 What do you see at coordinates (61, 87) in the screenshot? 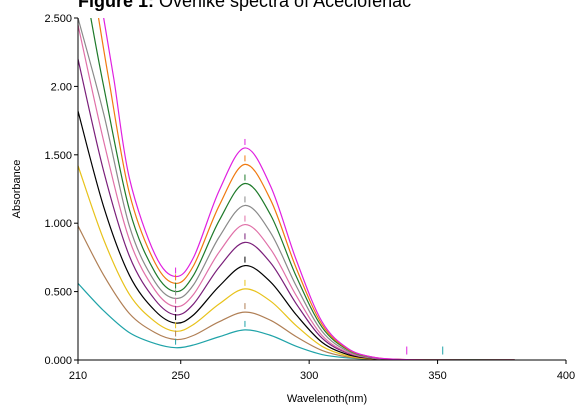
I see `y-tick-label: 2.00` at bounding box center [61, 87].